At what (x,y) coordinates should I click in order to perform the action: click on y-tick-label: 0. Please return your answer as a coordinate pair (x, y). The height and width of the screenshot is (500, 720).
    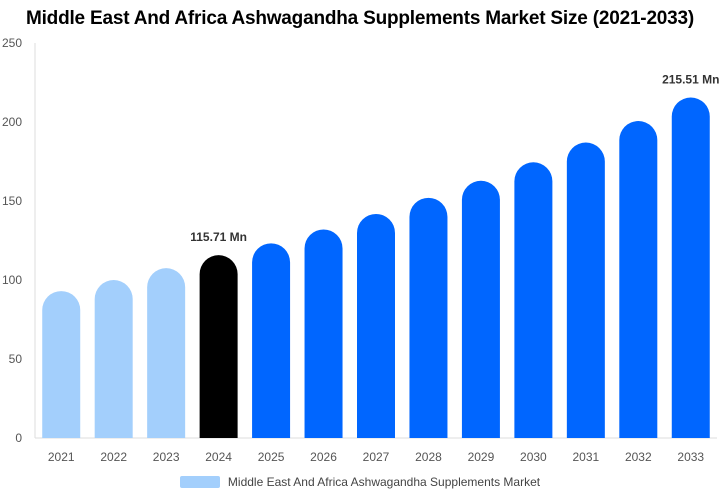
    Looking at the image, I should click on (18, 438).